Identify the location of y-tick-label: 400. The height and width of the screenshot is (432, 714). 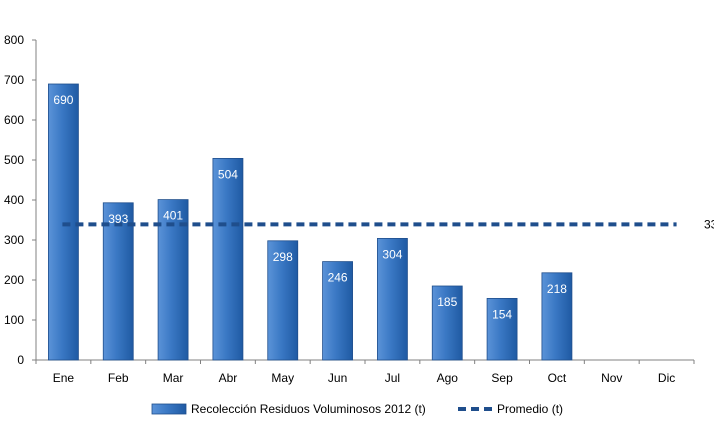
(14, 200).